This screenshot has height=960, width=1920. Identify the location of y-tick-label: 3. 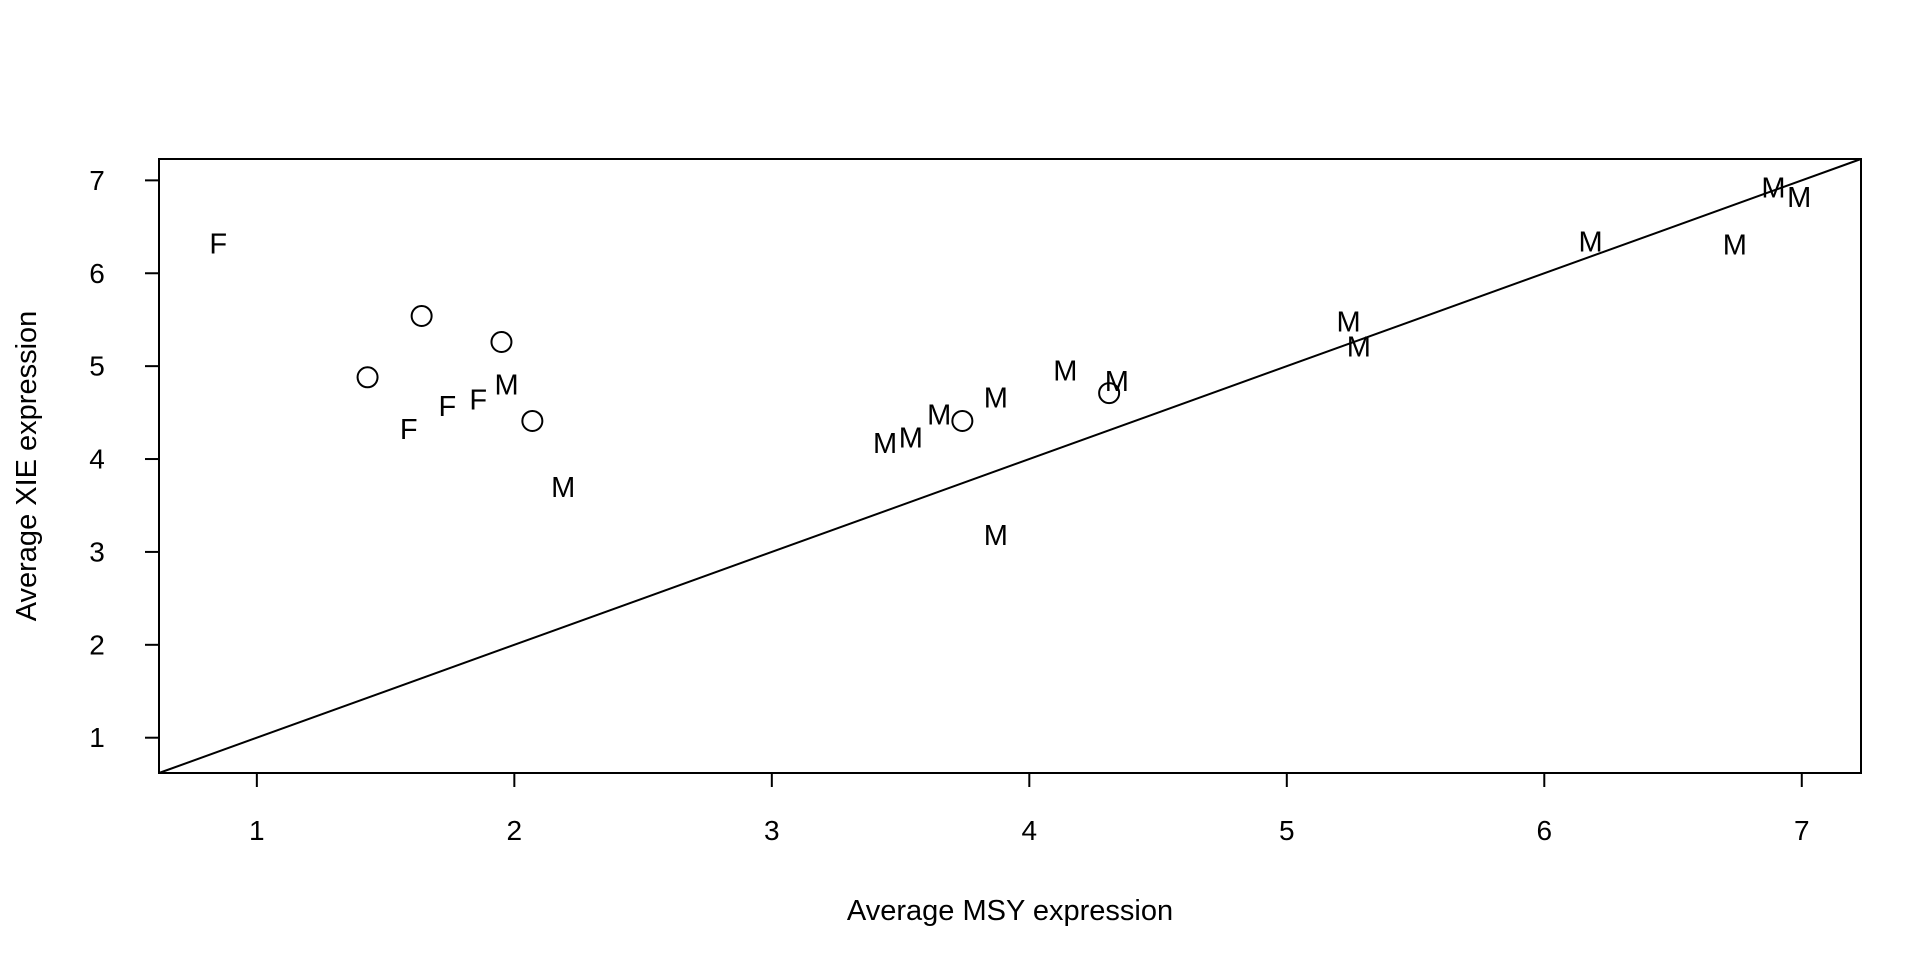
(97, 551).